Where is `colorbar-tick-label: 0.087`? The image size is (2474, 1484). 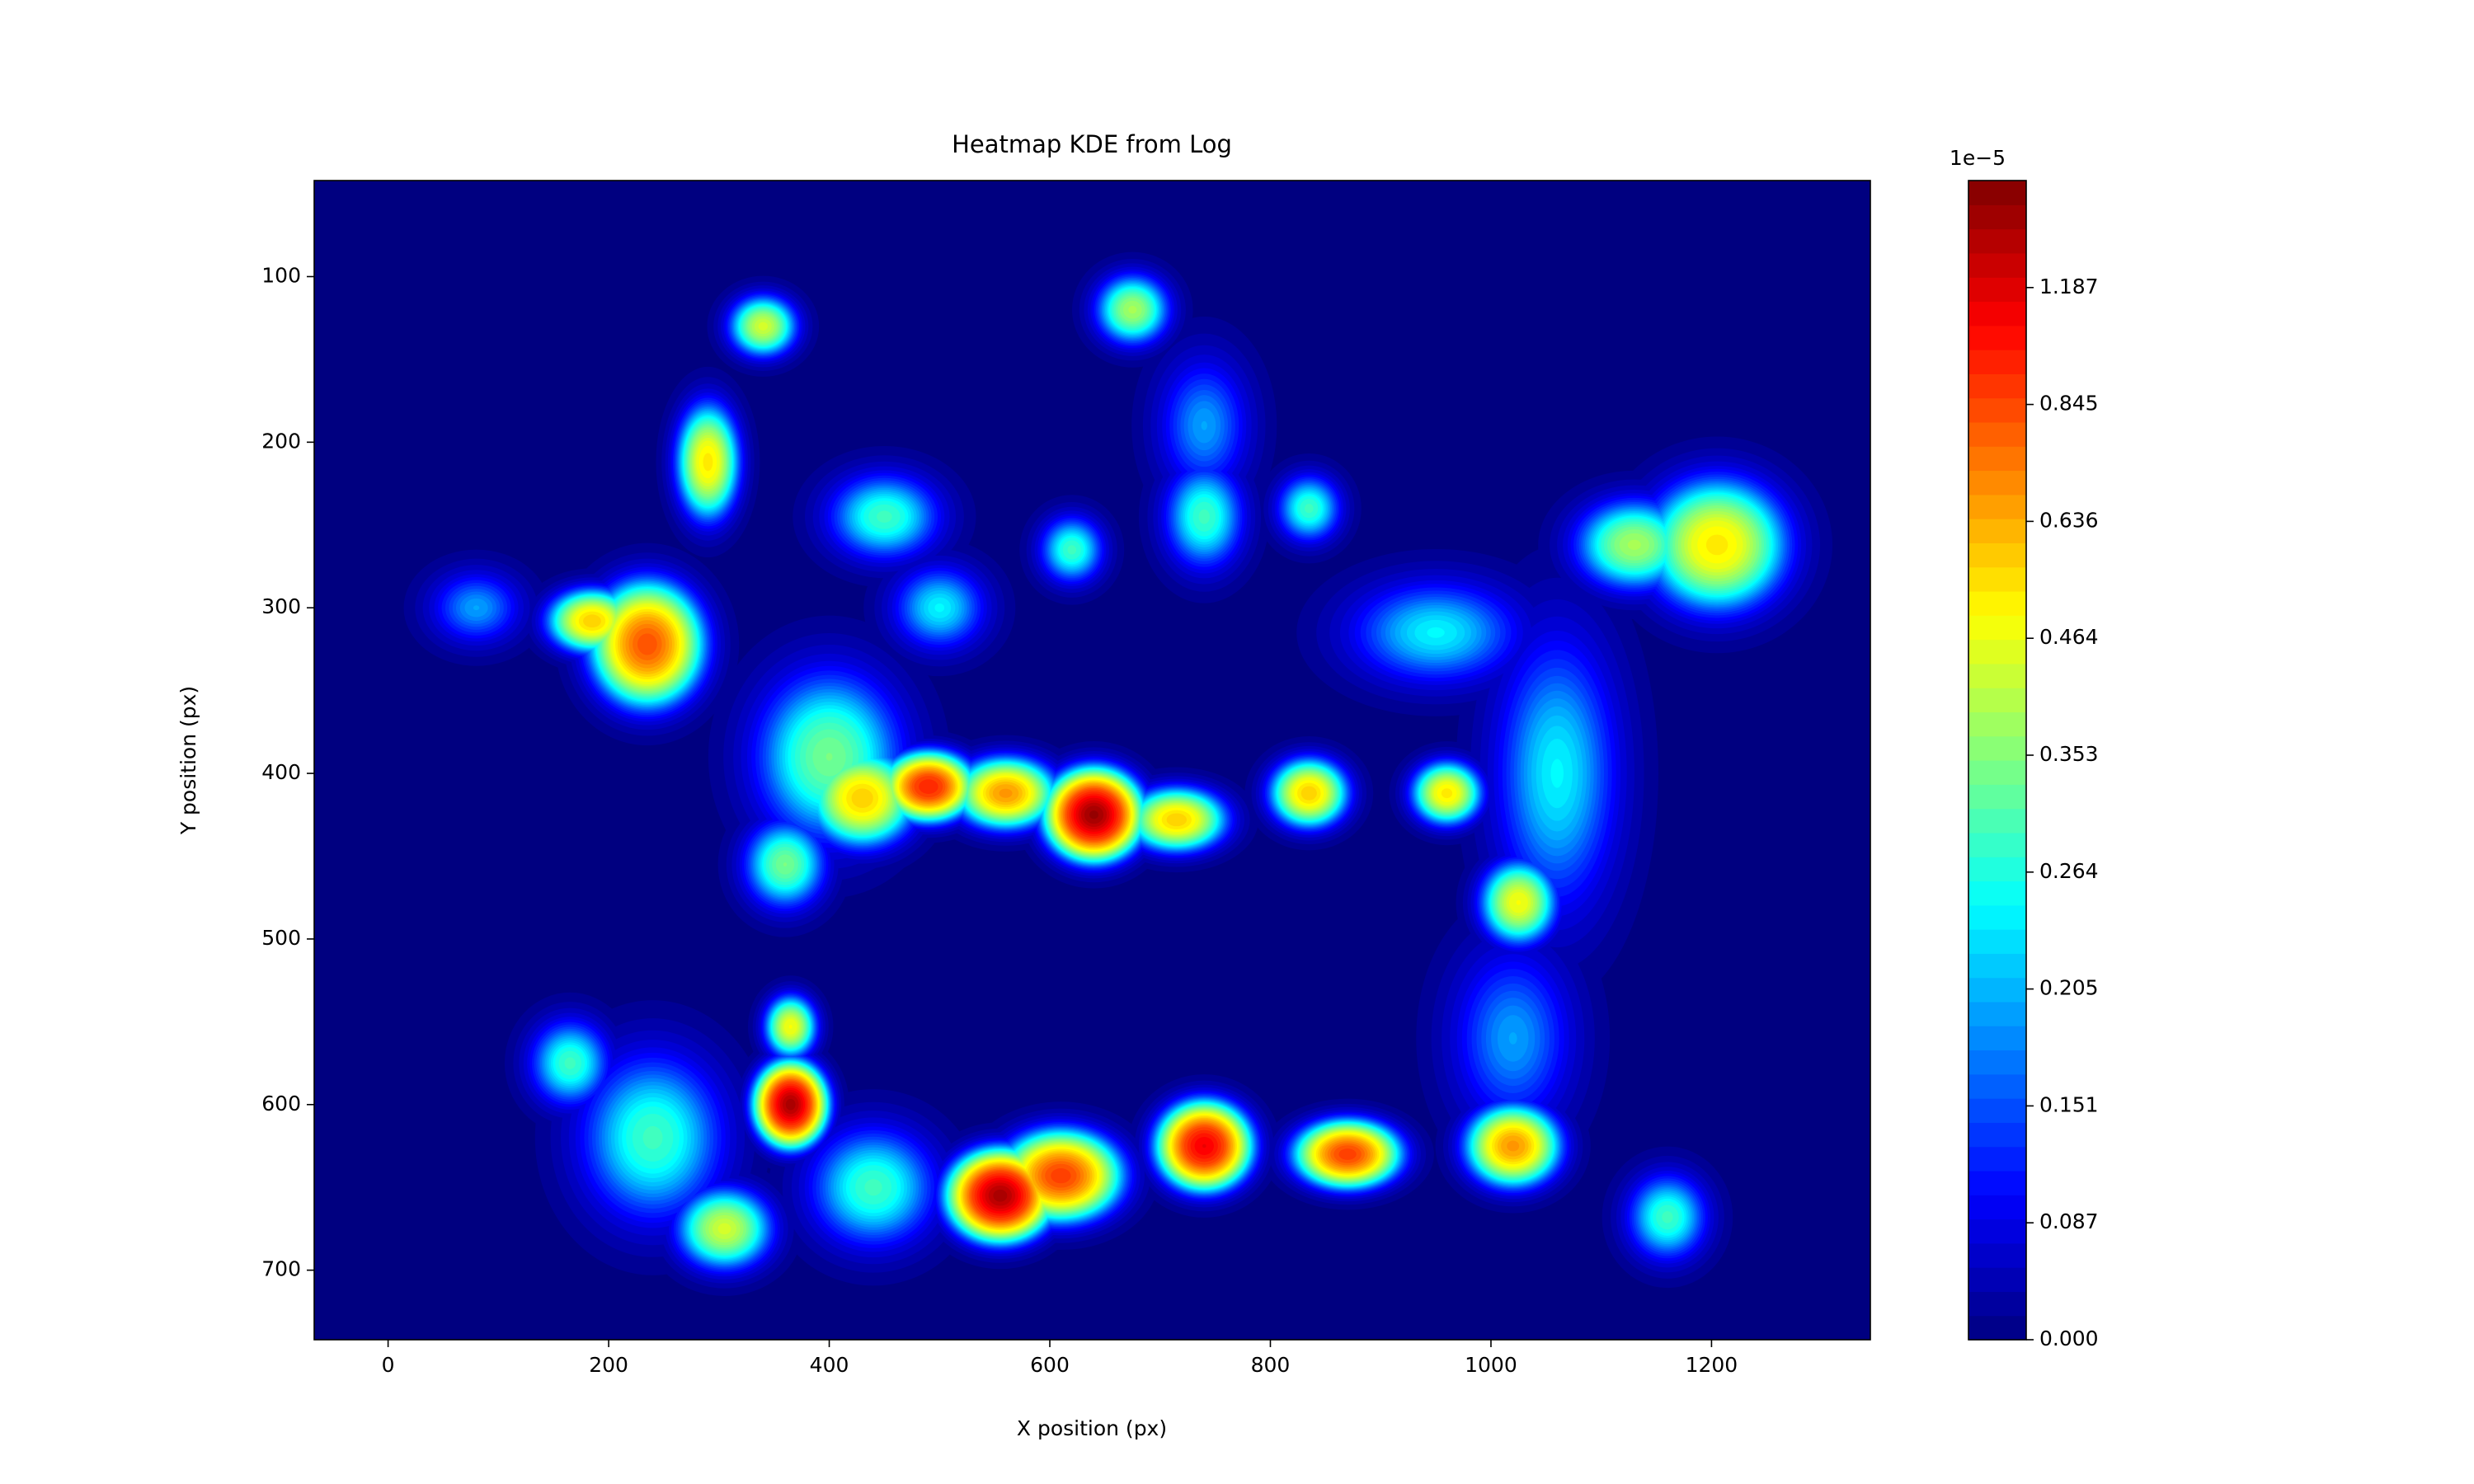
colorbar-tick-label: 0.087 is located at coordinates (2069, 1221).